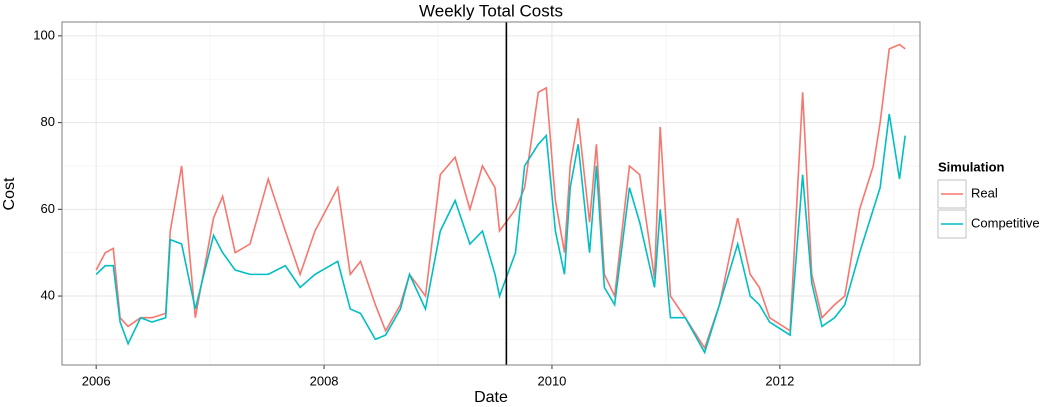 This screenshot has height=407, width=1050. What do you see at coordinates (96, 380) in the screenshot?
I see `x-tick-label: 2006` at bounding box center [96, 380].